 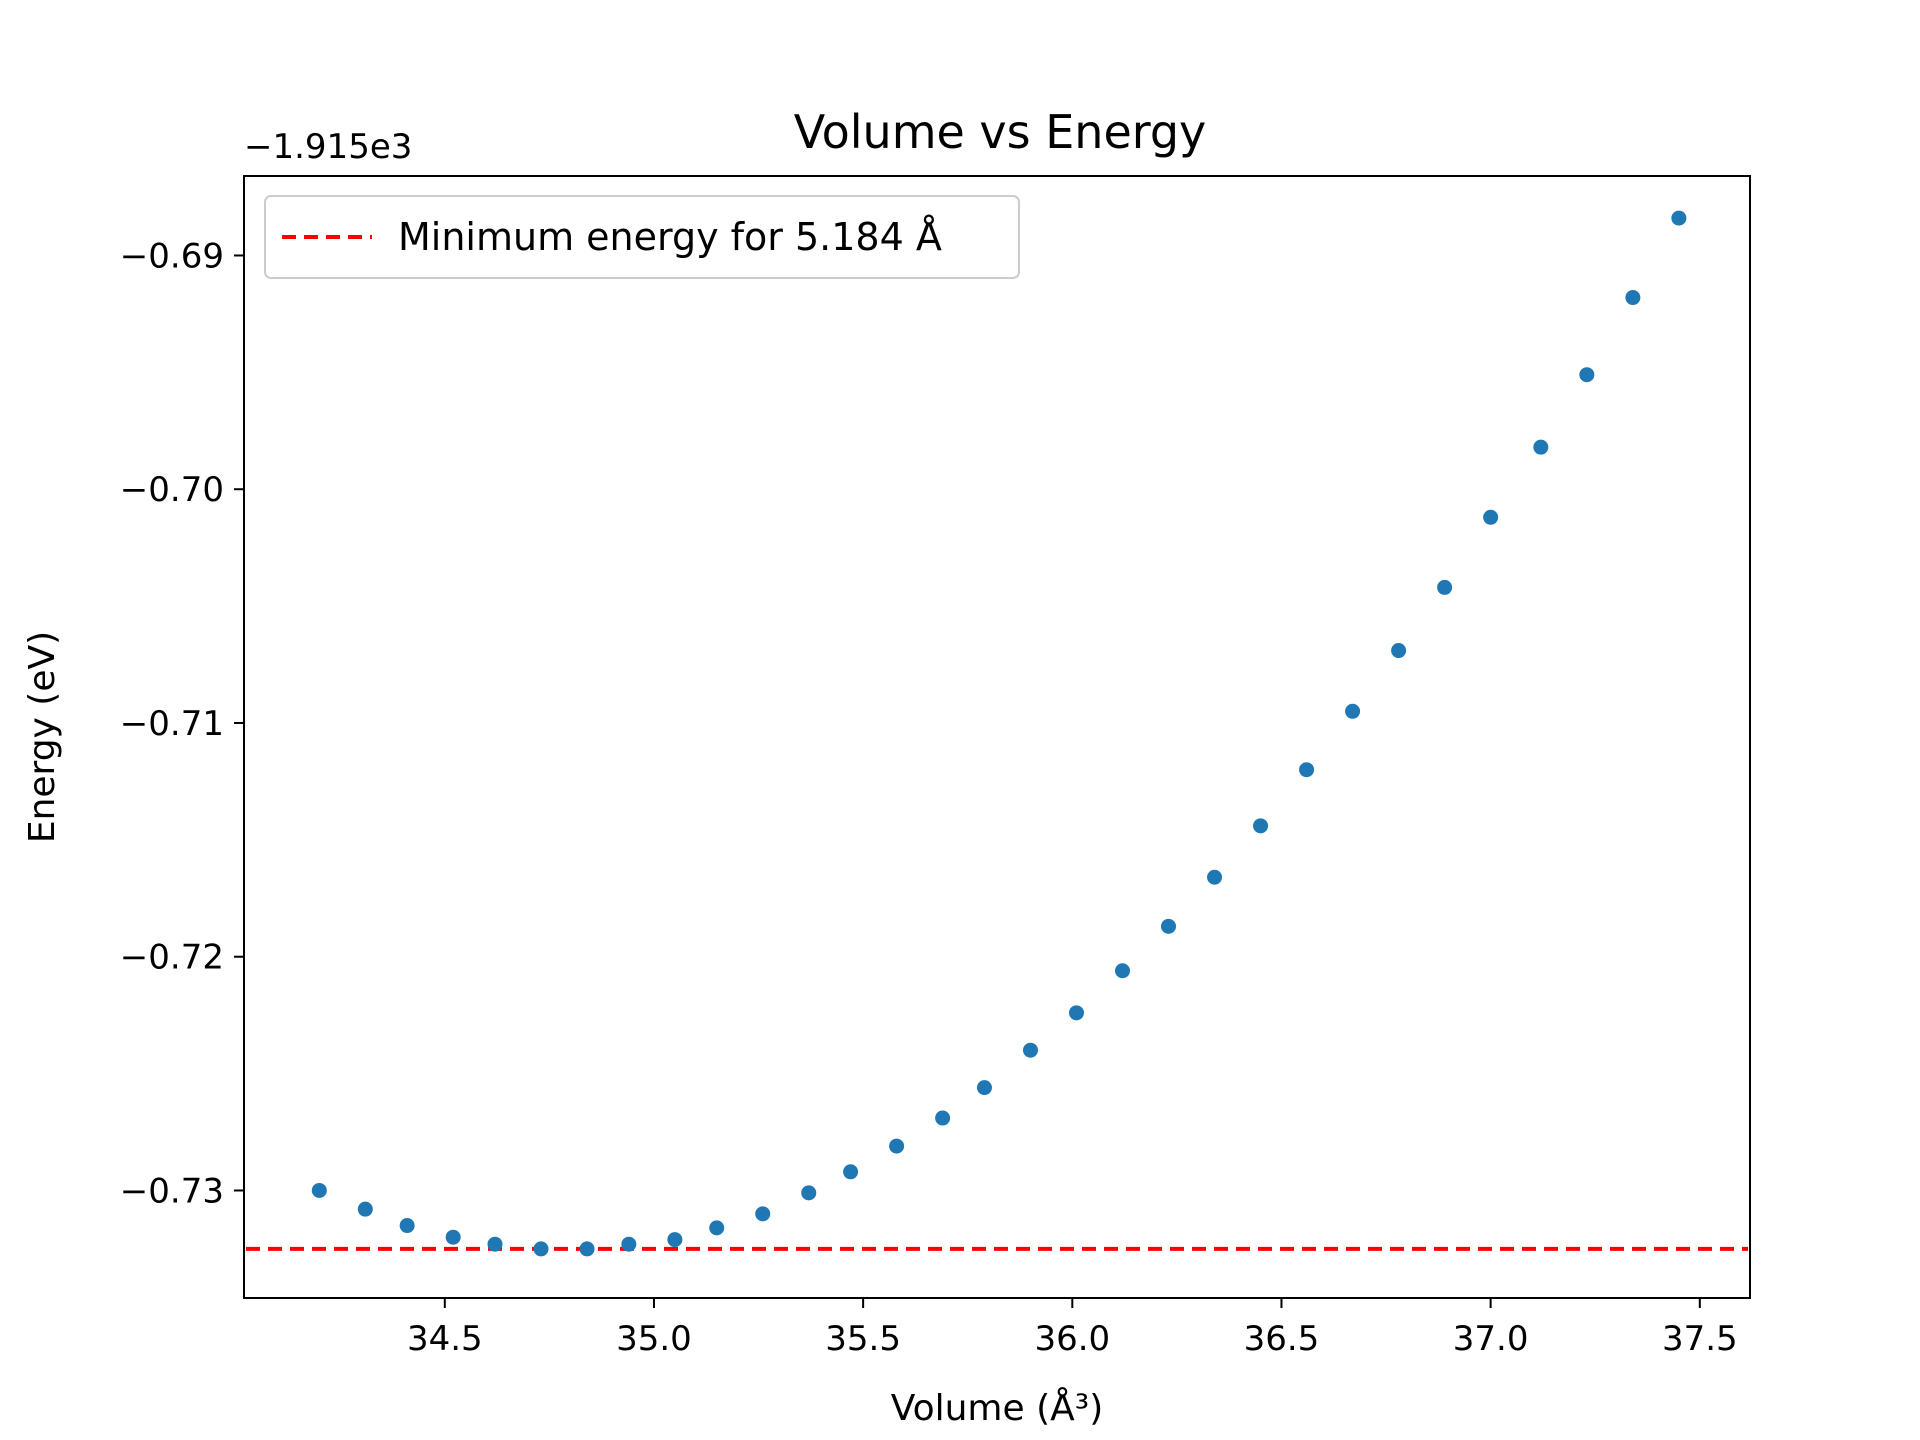 I want to click on y-axis-label: Energy (eV), so click(x=42, y=737).